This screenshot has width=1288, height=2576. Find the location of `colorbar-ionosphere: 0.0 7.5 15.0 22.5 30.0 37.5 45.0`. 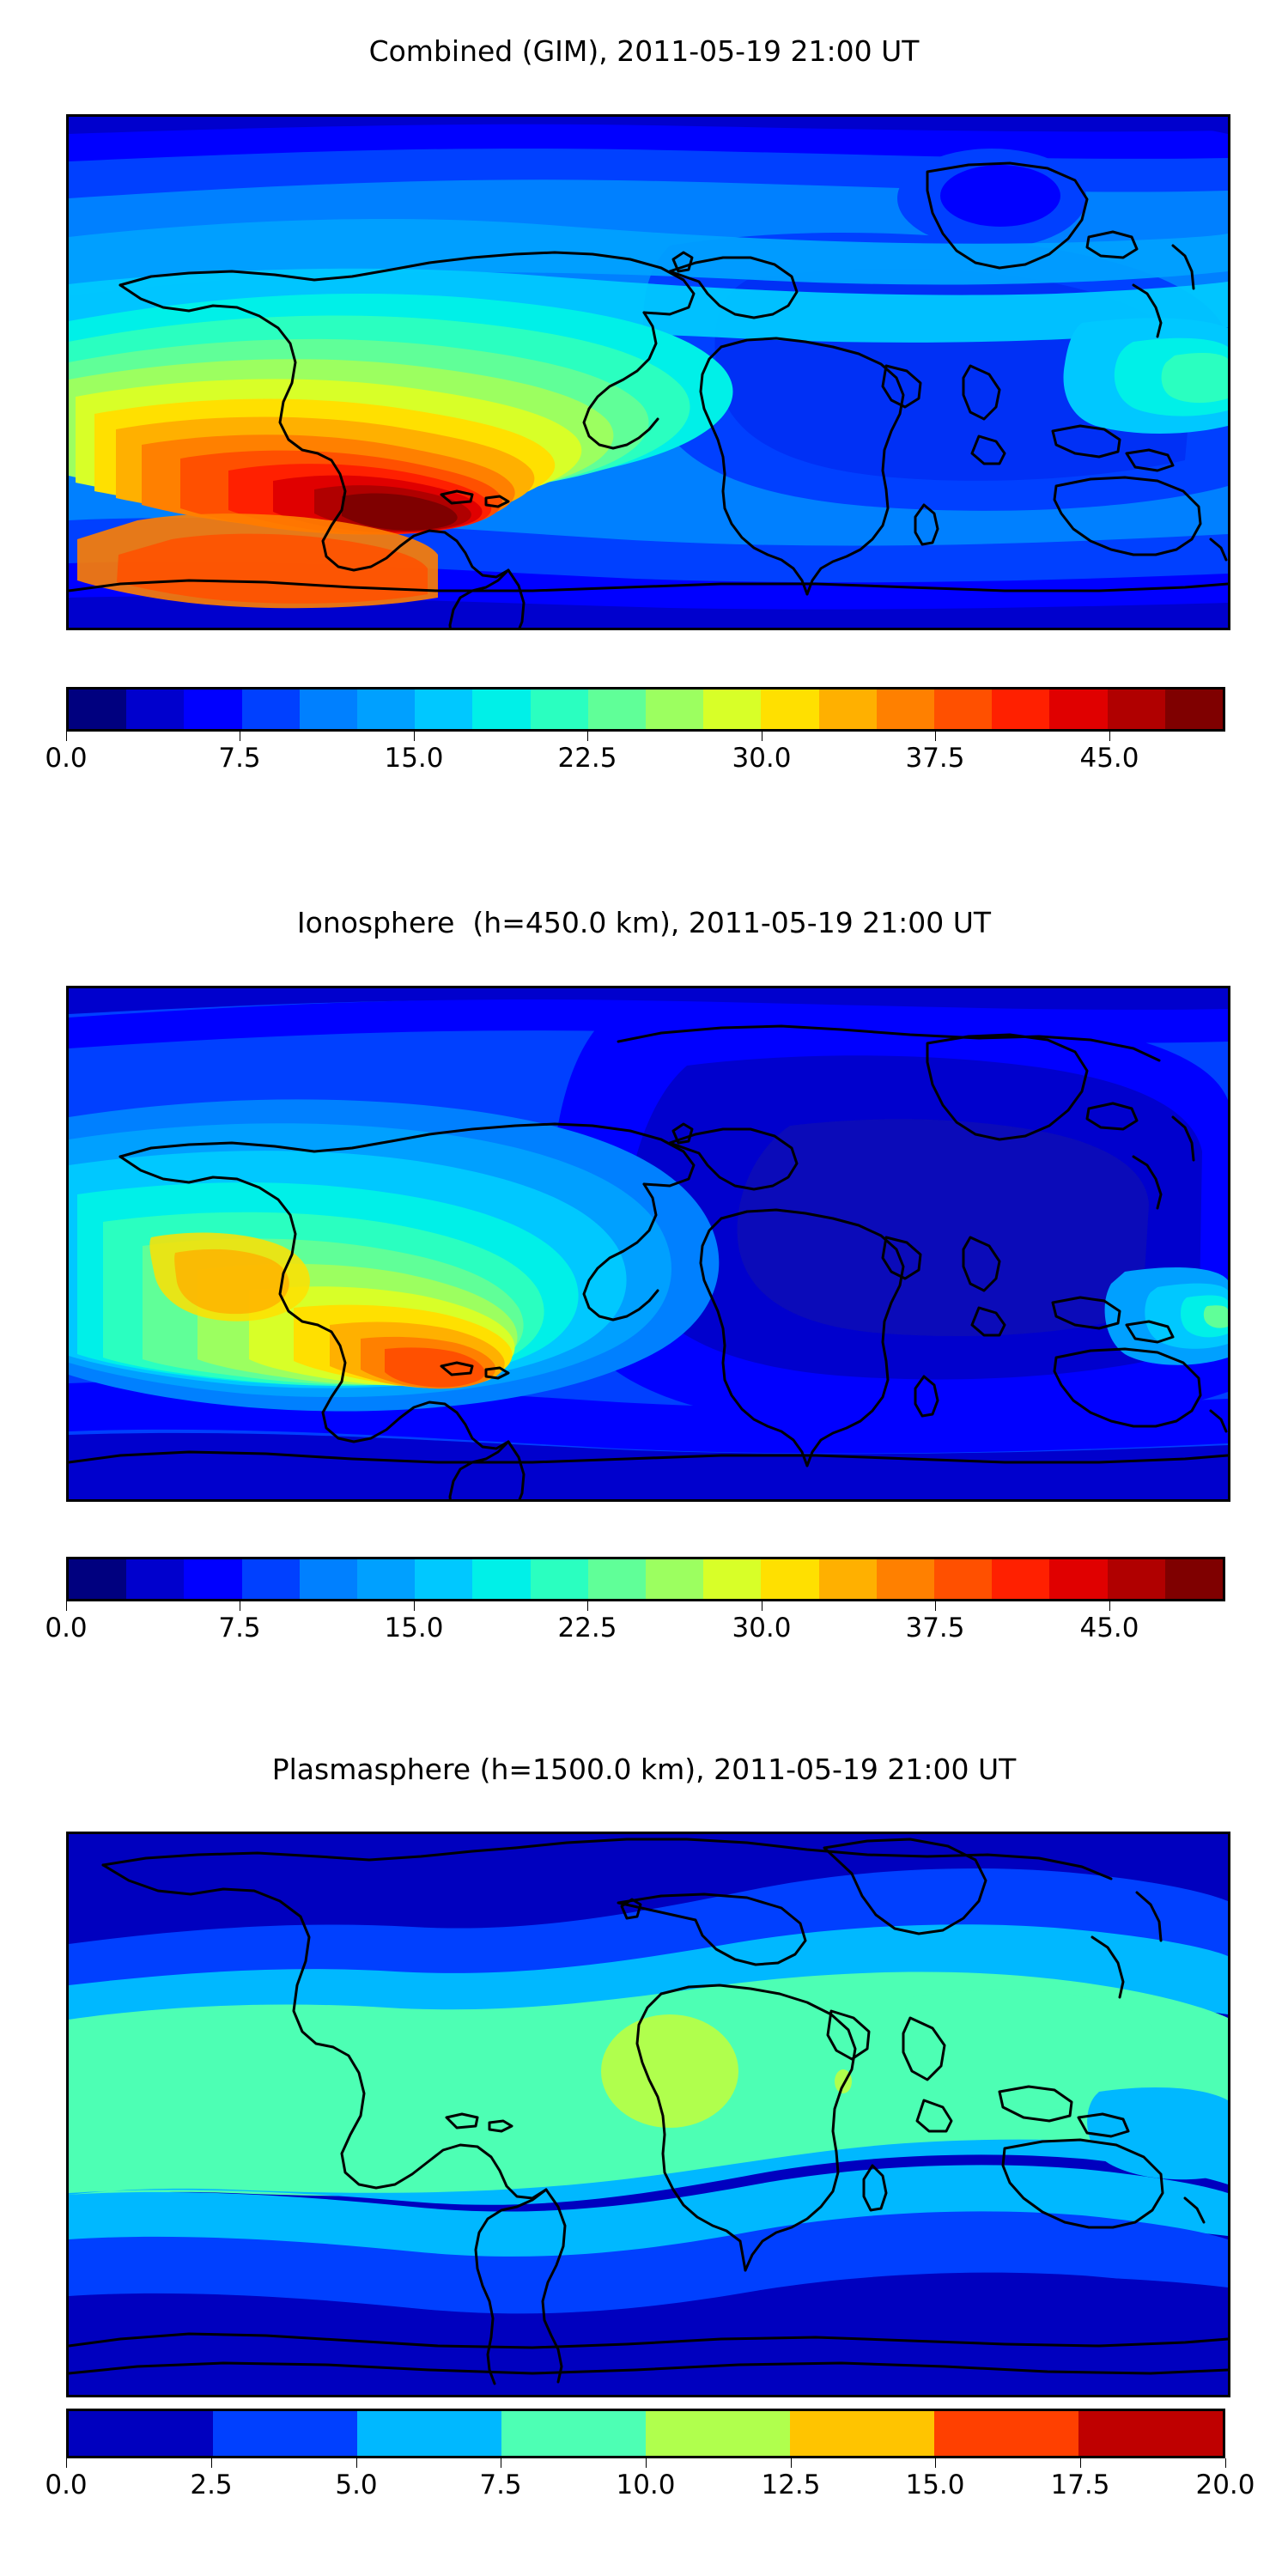

colorbar-ionosphere: 0.0 7.5 15.0 22.5 30.0 37.5 45.0 is located at coordinates (635, 1609).